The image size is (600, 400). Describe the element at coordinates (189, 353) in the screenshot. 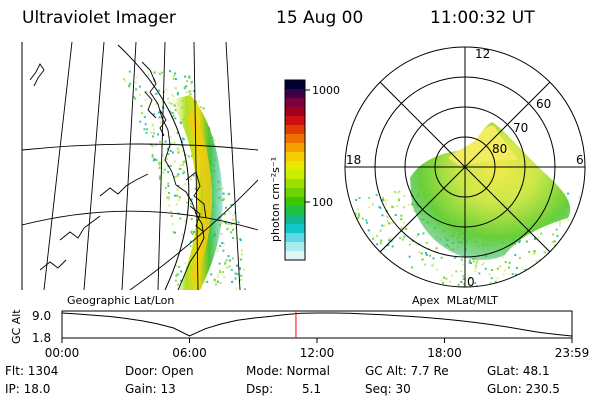

I see `xtick-label: 06:00` at that location.